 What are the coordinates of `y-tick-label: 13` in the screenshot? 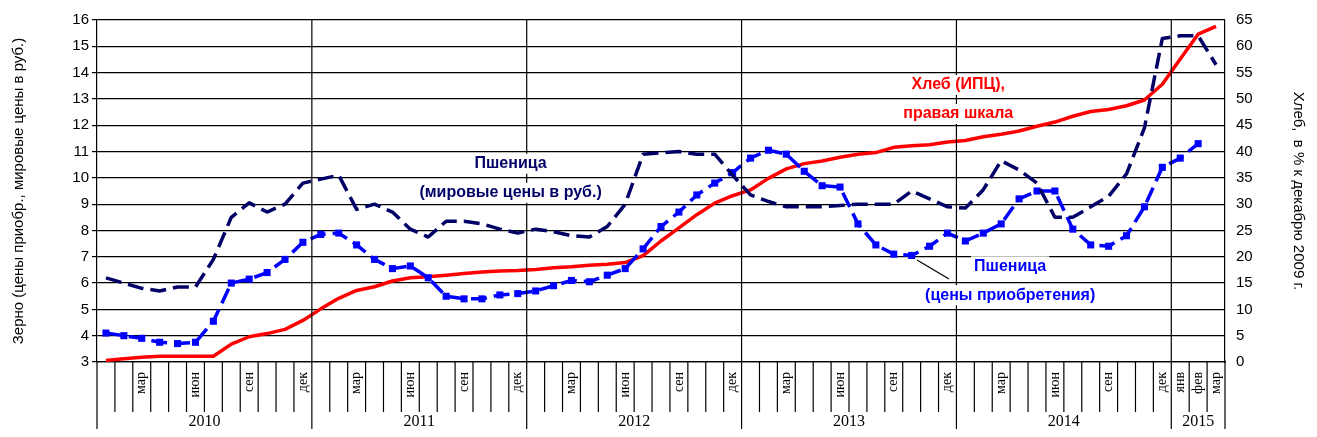 It's located at (80, 98).